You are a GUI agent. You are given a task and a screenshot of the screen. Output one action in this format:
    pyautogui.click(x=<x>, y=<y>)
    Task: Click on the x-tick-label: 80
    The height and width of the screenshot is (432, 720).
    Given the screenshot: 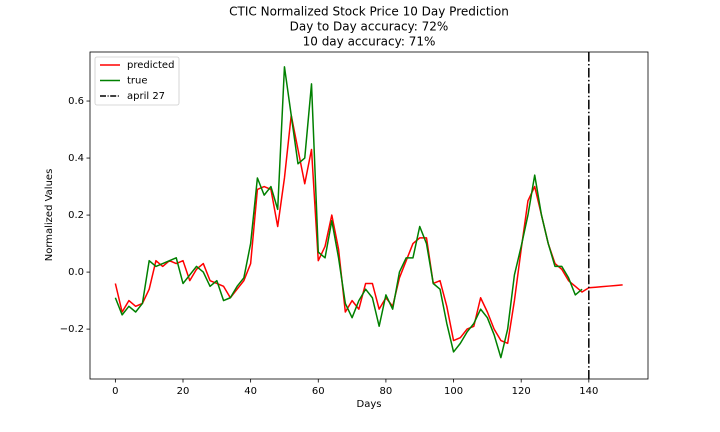 What is the action you would take?
    pyautogui.click(x=386, y=391)
    